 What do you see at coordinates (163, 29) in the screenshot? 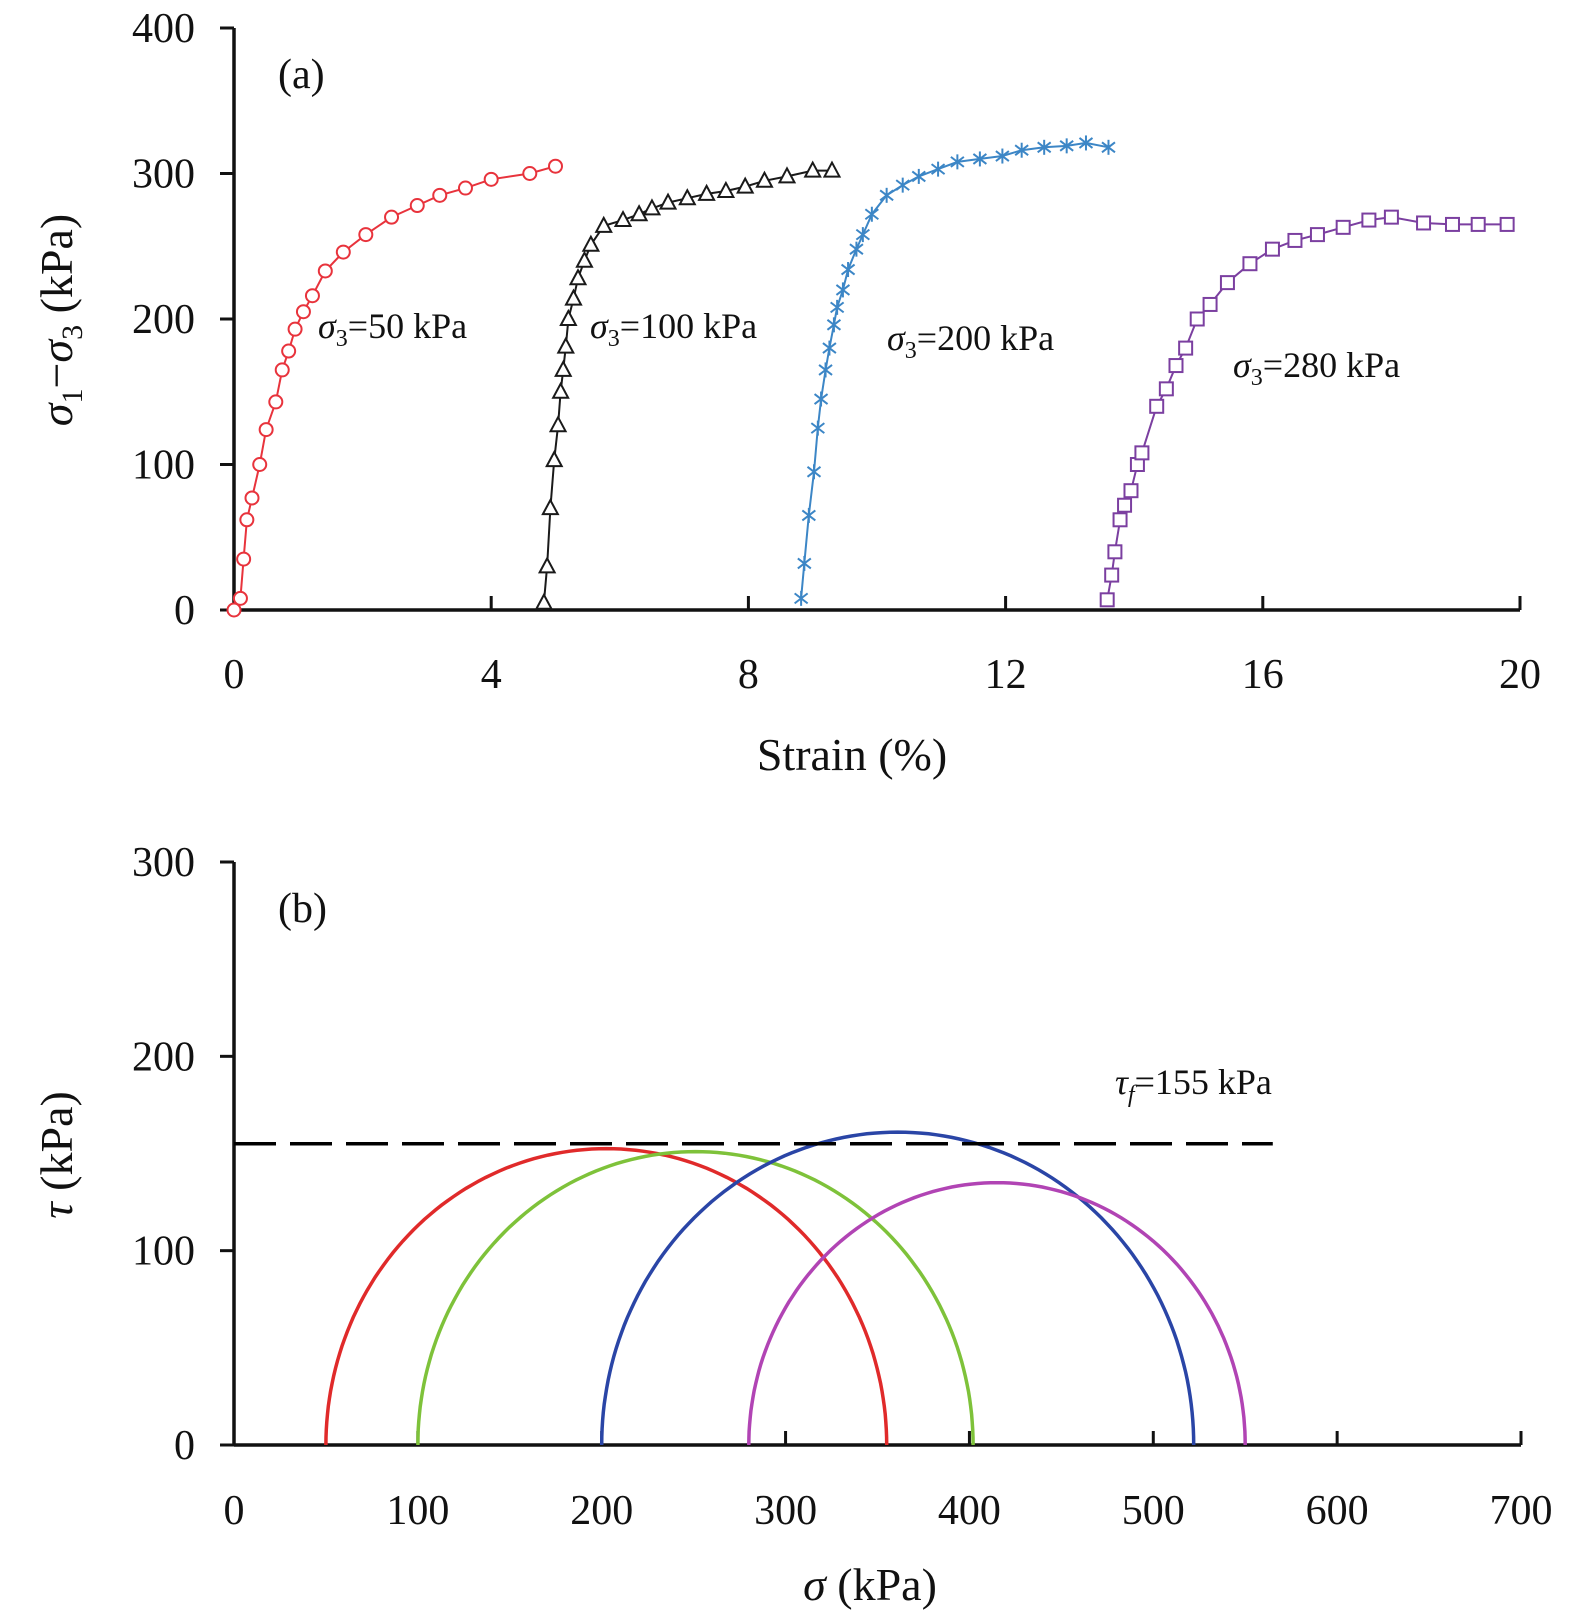
I see `chart-a-y-tick-label: 400` at bounding box center [163, 29].